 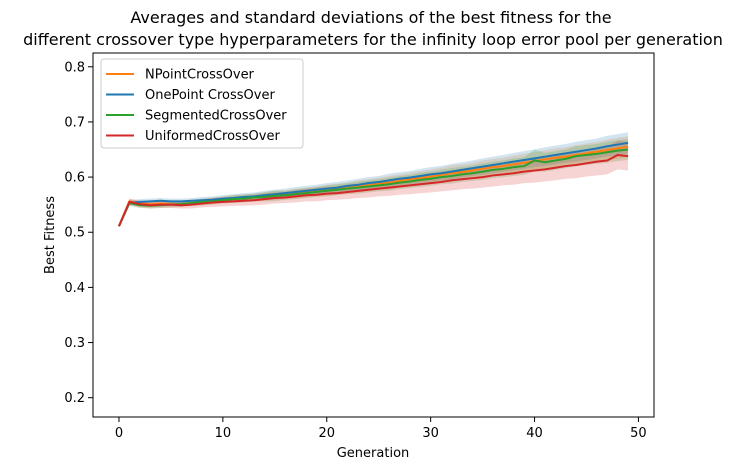 I want to click on x-tick-label: 20, so click(x=326, y=433).